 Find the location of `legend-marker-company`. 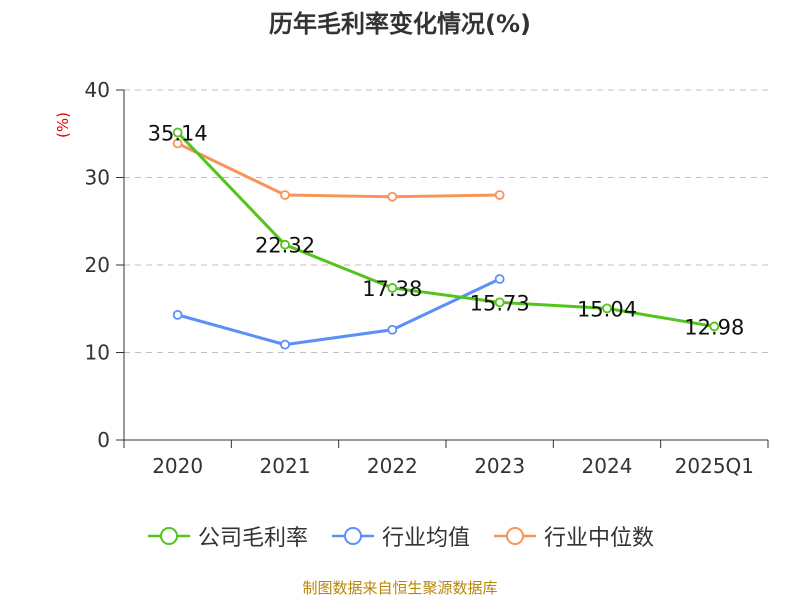

legend-marker-company is located at coordinates (168, 536).